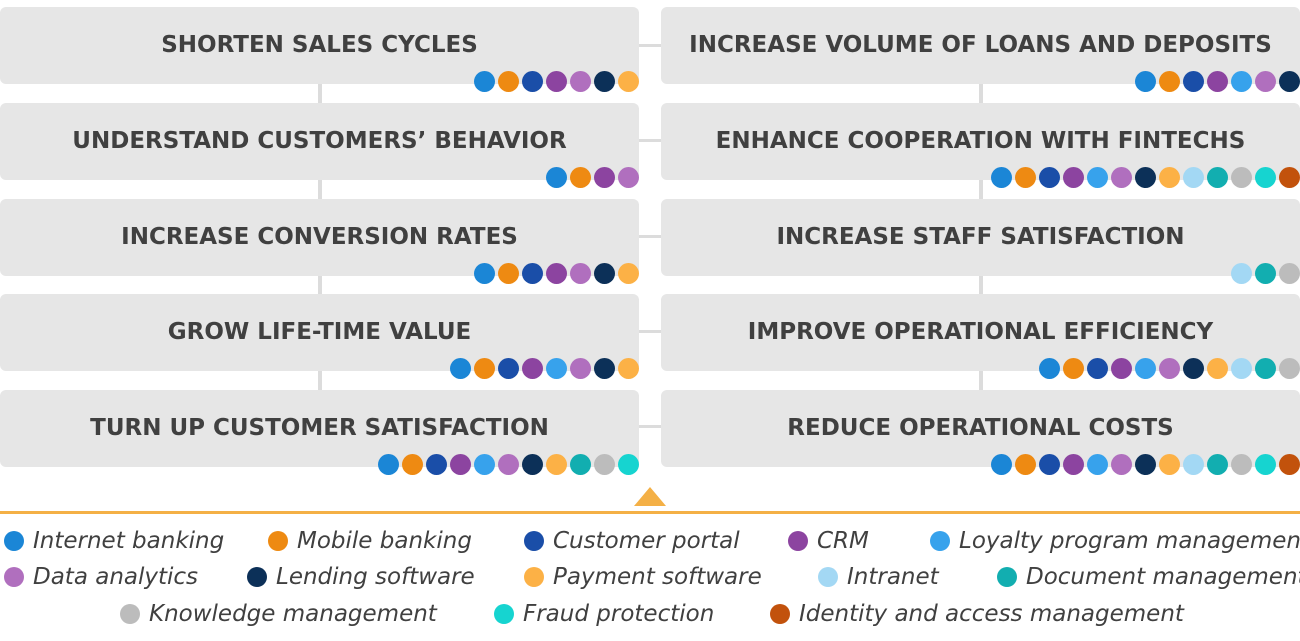 Image resolution: width=1300 pixels, height=641 pixels. Describe the element at coordinates (650, 512) in the screenshot. I see `legend-divider` at that location.